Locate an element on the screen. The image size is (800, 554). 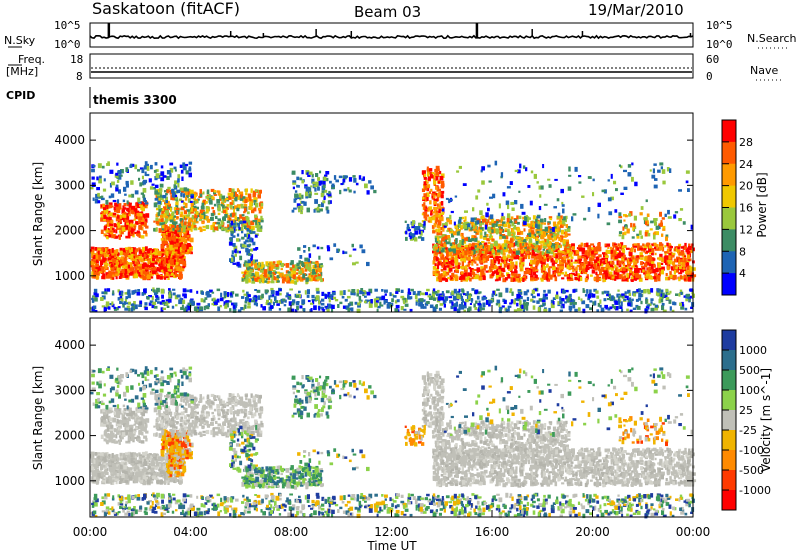
nave-tick-top: 60 is located at coordinates (712, 59).